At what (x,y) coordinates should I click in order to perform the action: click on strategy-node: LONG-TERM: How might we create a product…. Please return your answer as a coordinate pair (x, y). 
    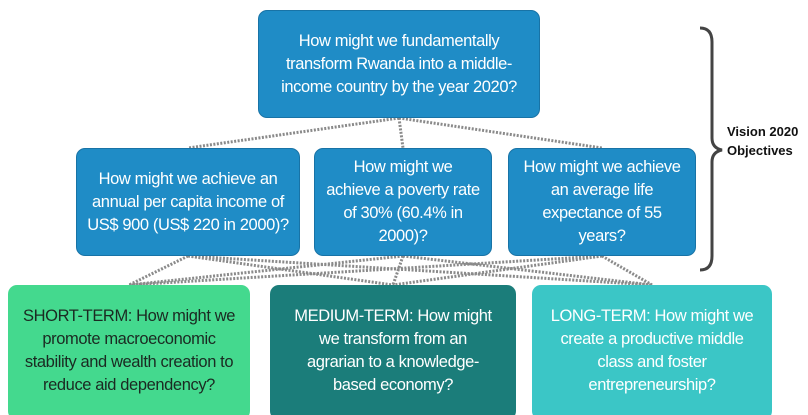
    Looking at the image, I should click on (652, 350).